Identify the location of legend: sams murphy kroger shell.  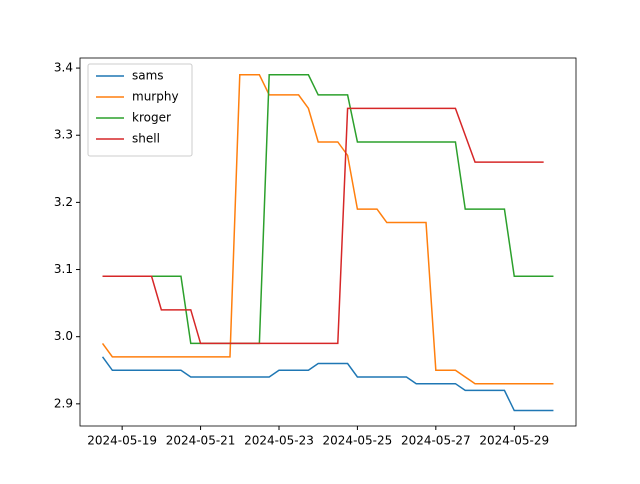
(140, 110).